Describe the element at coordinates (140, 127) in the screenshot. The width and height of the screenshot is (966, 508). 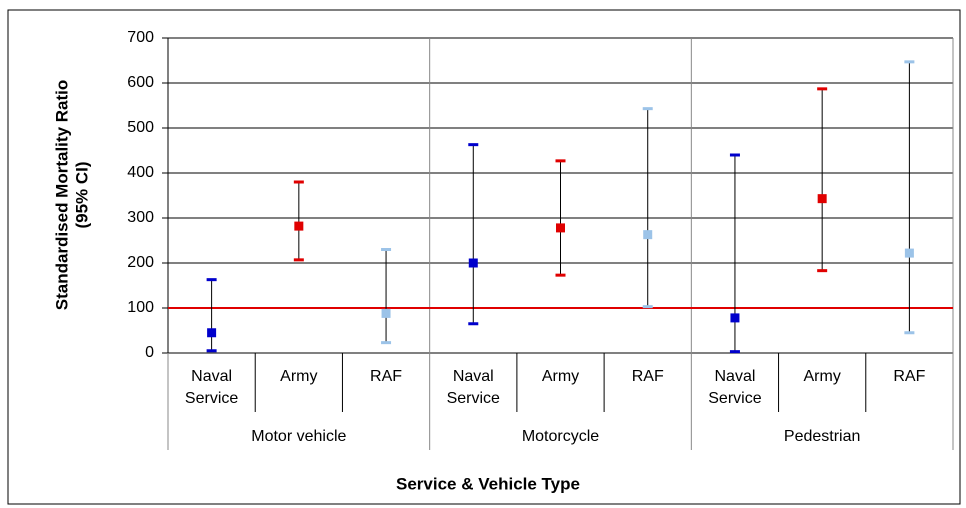
I see `y-tick-label: 500` at that location.